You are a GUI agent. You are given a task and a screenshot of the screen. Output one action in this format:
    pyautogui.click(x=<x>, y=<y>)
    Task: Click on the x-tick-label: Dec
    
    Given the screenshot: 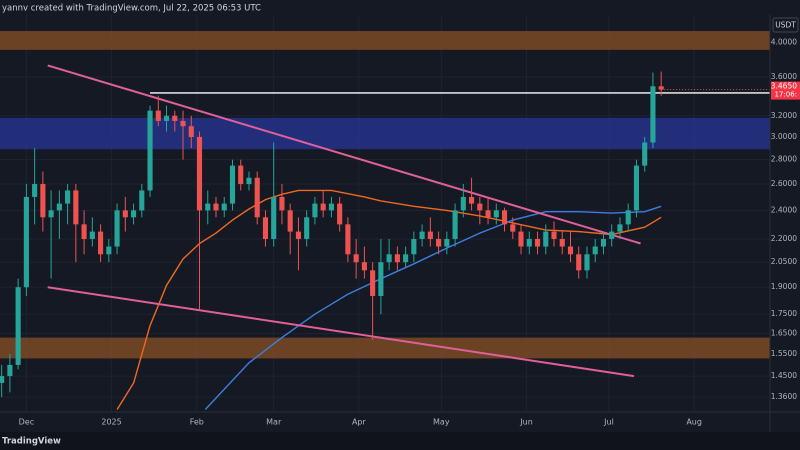 What is the action you would take?
    pyautogui.click(x=26, y=422)
    